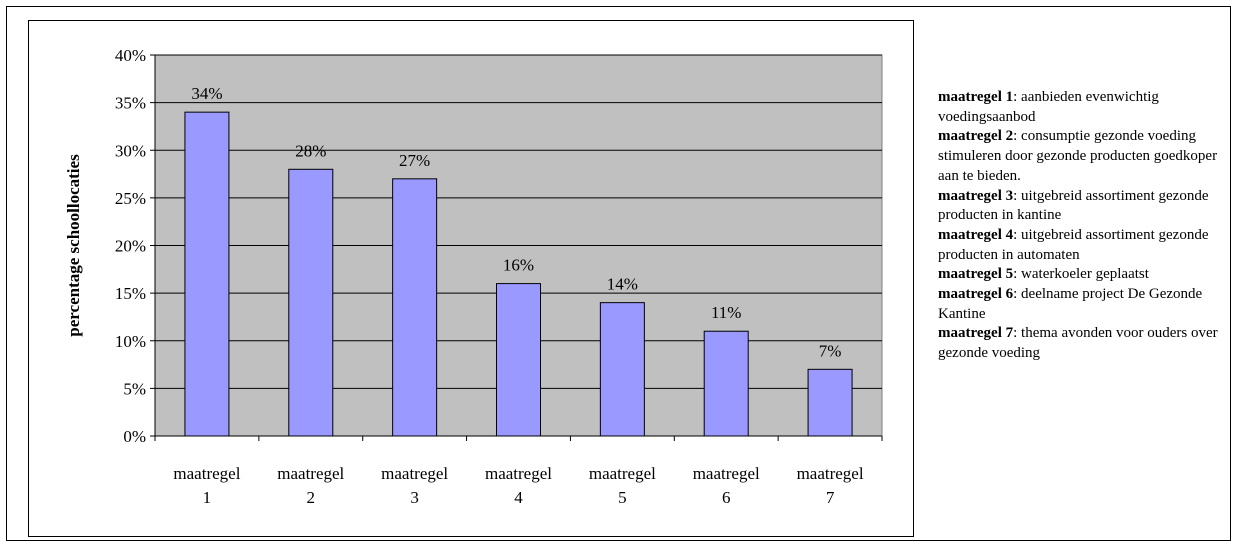 The height and width of the screenshot is (549, 1241). Describe the element at coordinates (1048, 107) in the screenshot. I see `legend-item-text: : aanbieden evenwichtig voedingsaanbod` at that location.